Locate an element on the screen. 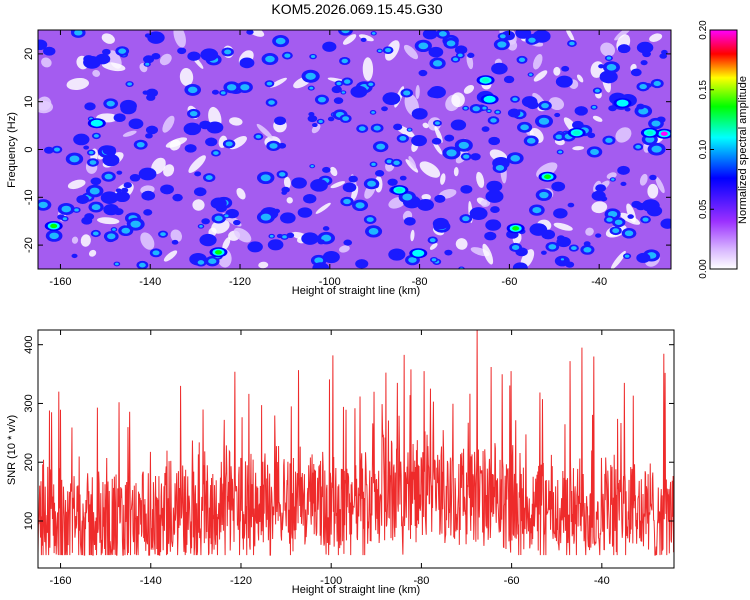 This screenshot has width=750, height=600. y-tick-label: -10 is located at coordinates (29, 197).